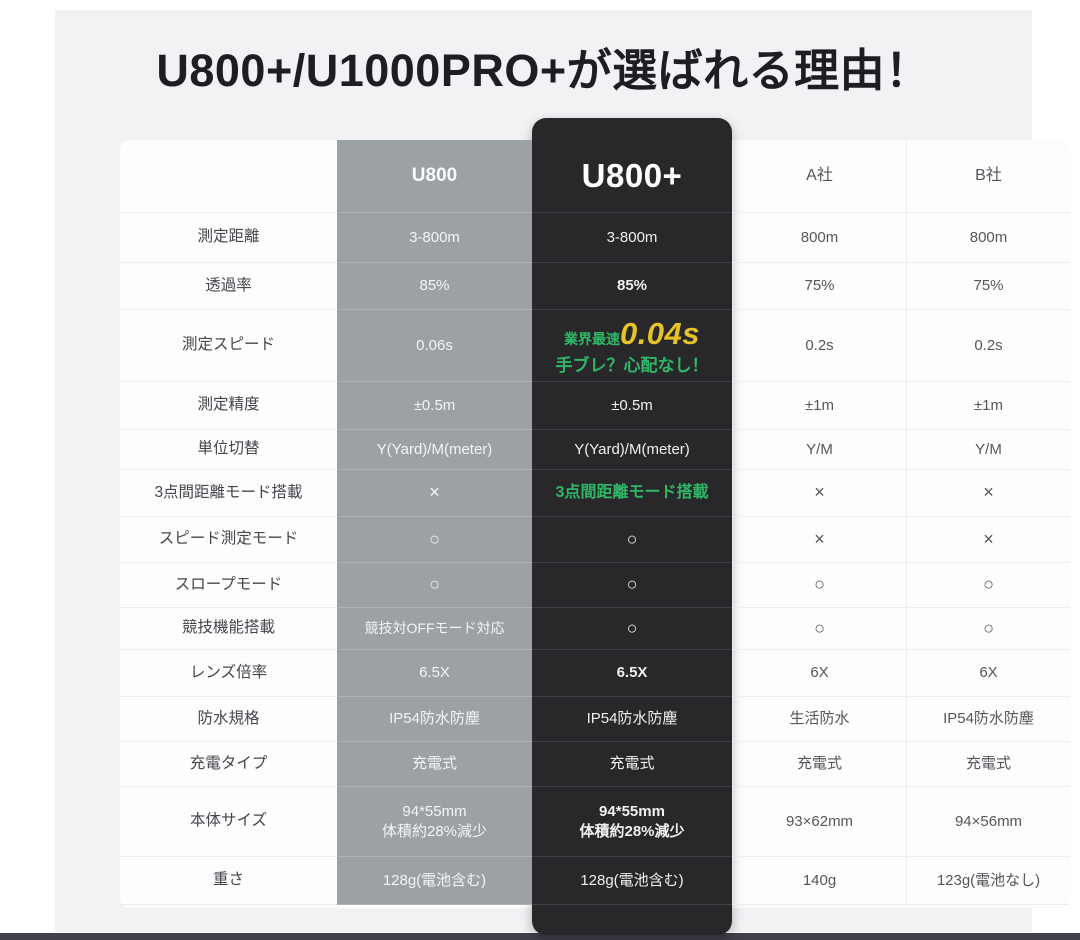 This screenshot has width=1080, height=940. Describe the element at coordinates (434, 286) in the screenshot. I see `cell-u800: 85%` at that location.